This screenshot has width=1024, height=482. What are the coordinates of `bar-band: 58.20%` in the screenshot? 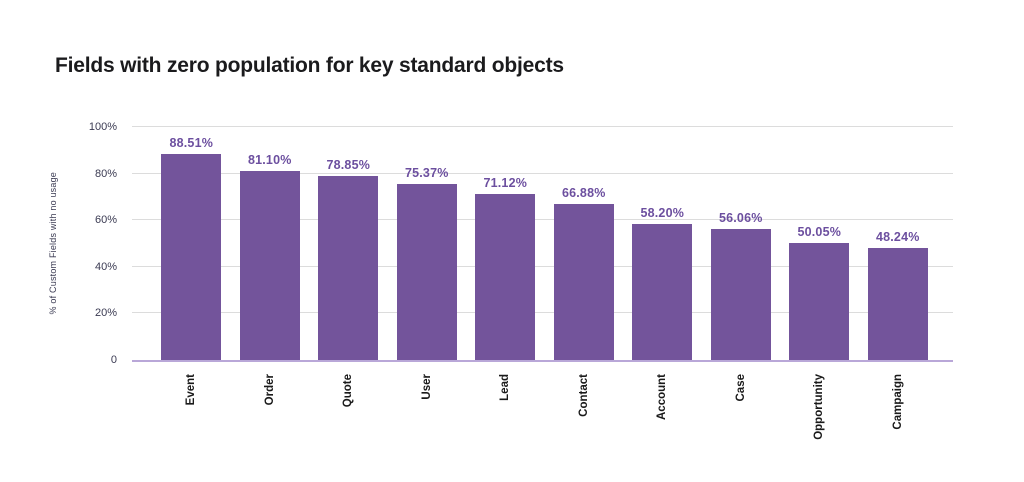 It's located at (662, 283).